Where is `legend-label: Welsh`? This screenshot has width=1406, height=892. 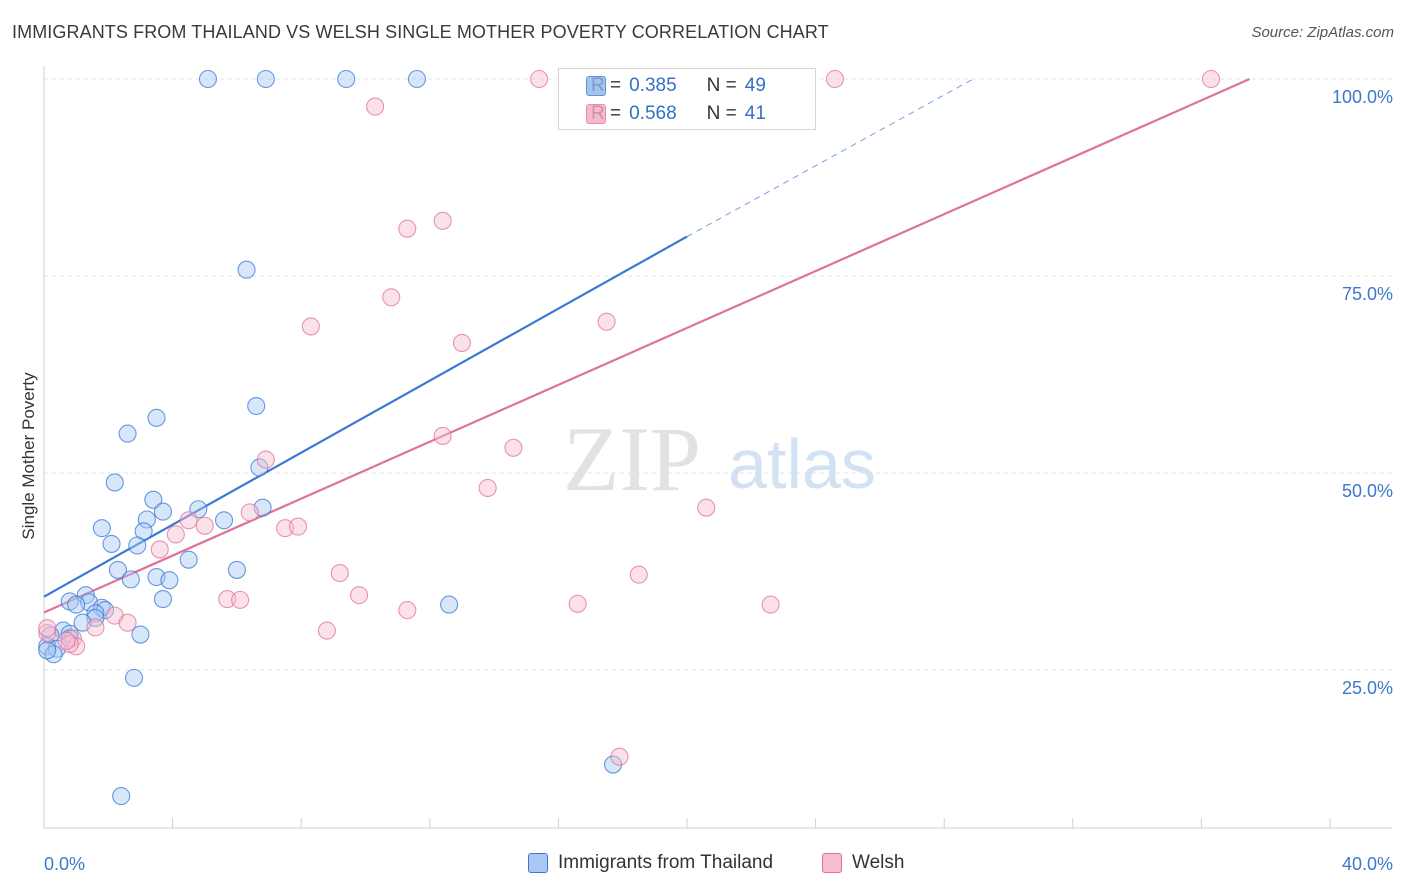
legend-label: Welsh is located at coordinates (878, 862).